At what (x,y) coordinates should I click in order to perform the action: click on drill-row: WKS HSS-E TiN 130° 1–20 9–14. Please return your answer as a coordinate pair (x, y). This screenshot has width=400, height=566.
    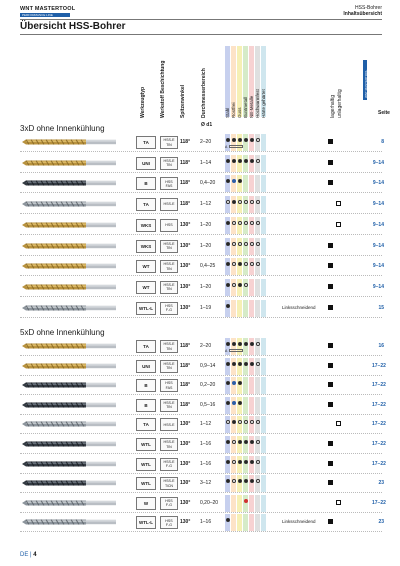
    Looking at the image, I should click on (202, 246).